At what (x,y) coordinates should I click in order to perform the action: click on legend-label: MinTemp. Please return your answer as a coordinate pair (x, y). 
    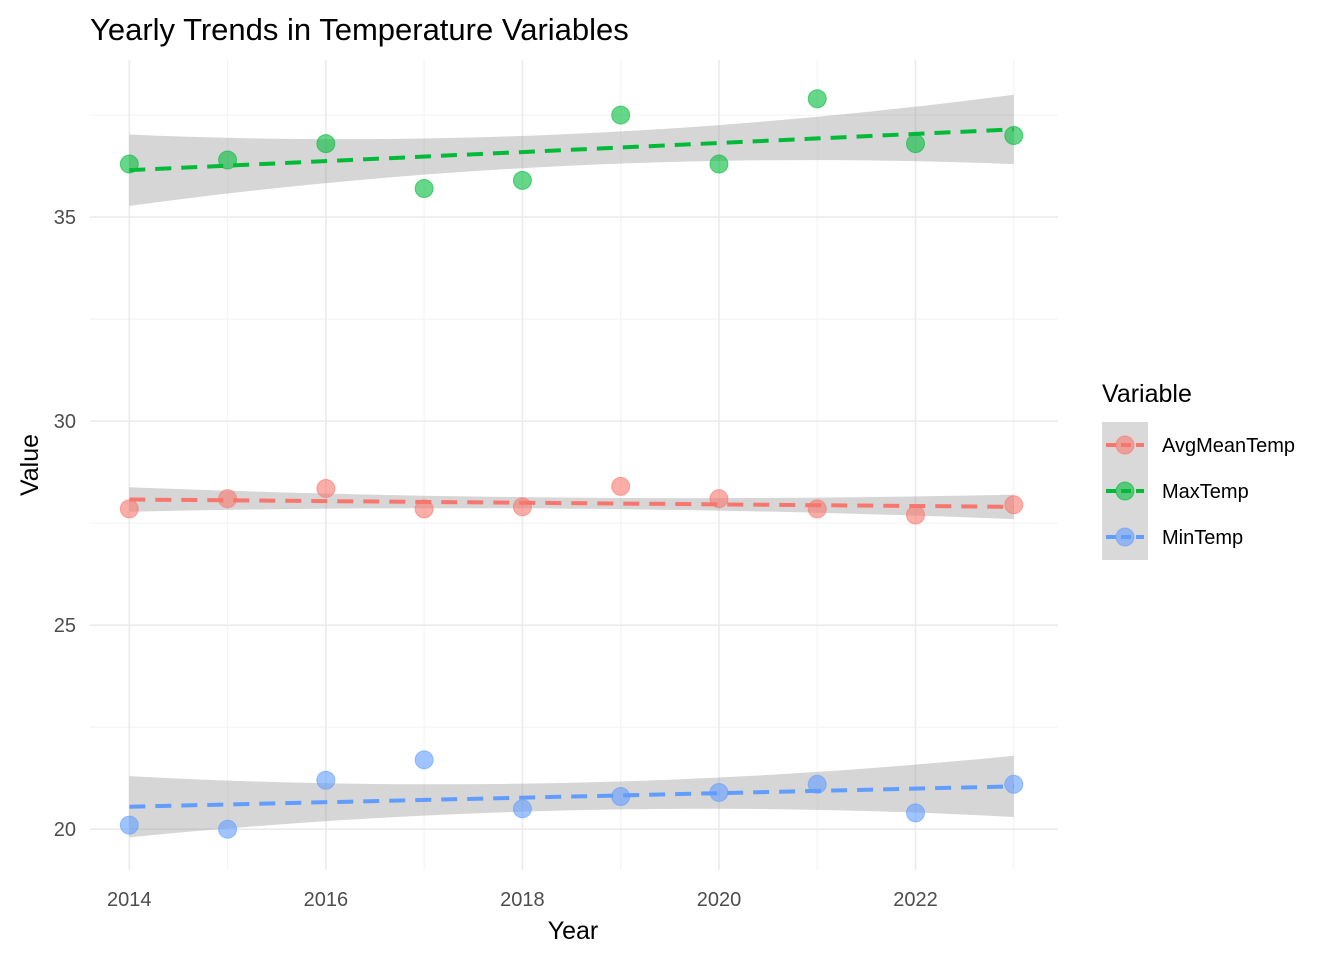
    Looking at the image, I should click on (1202, 538).